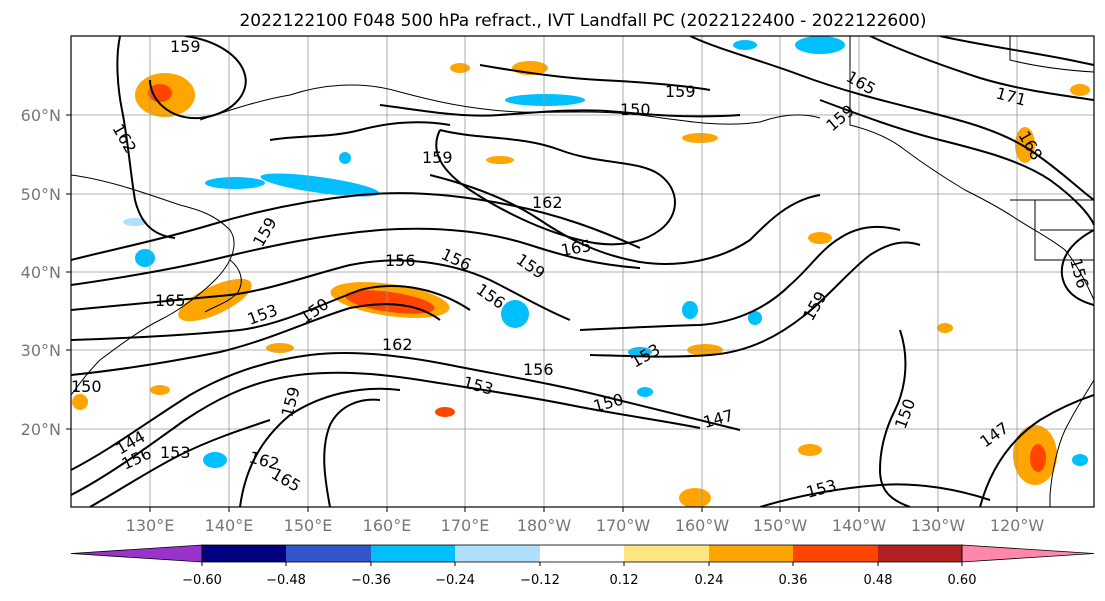 The image size is (1105, 601). What do you see at coordinates (709, 580) in the screenshot?
I see `colorbar-label: 0.24` at bounding box center [709, 580].